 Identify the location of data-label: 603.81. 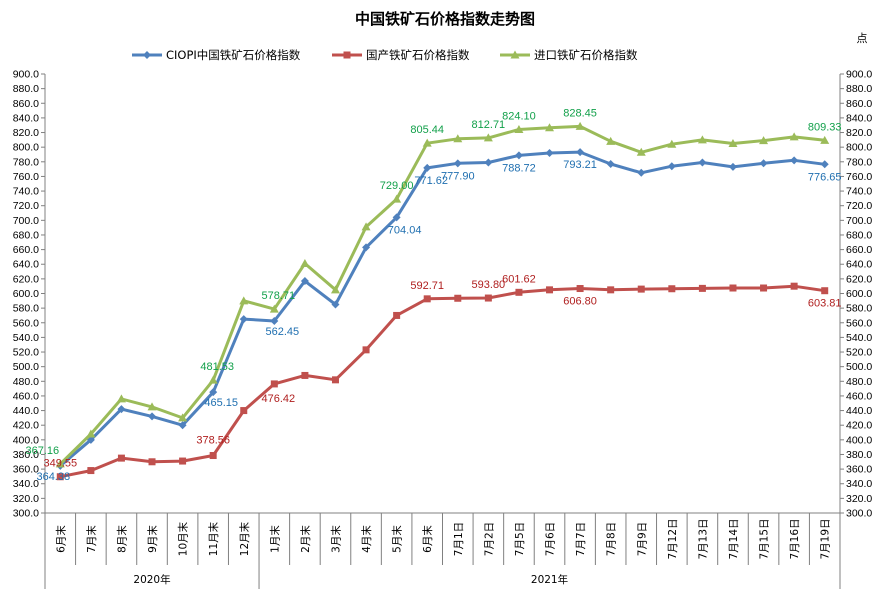
(825, 304).